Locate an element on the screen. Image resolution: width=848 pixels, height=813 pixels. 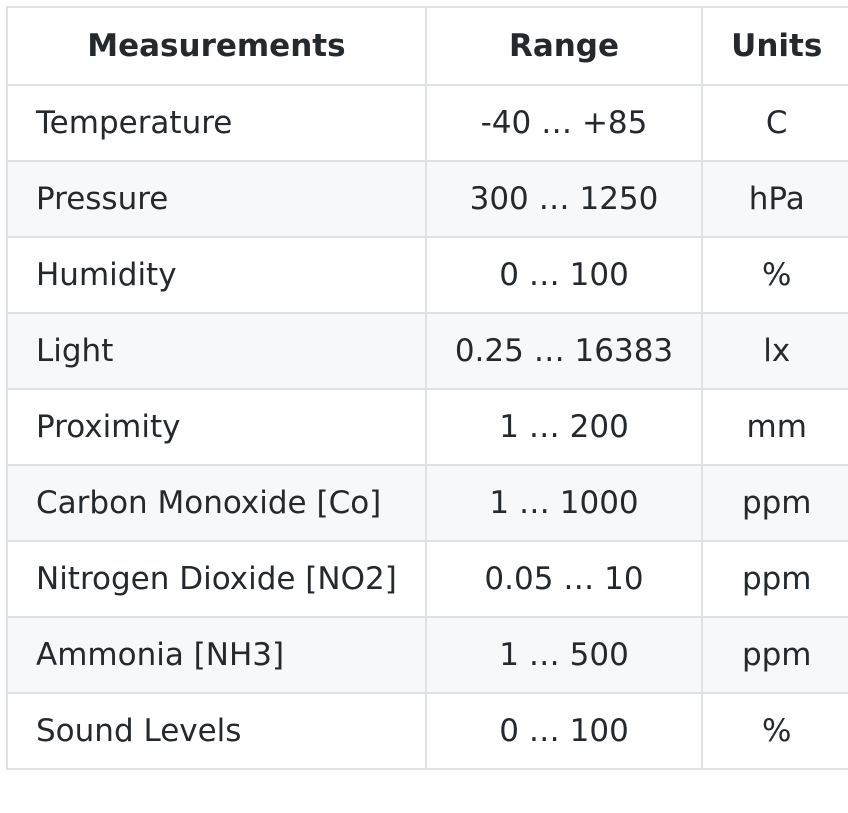
range-cell: -40 … +85 is located at coordinates (564, 123).